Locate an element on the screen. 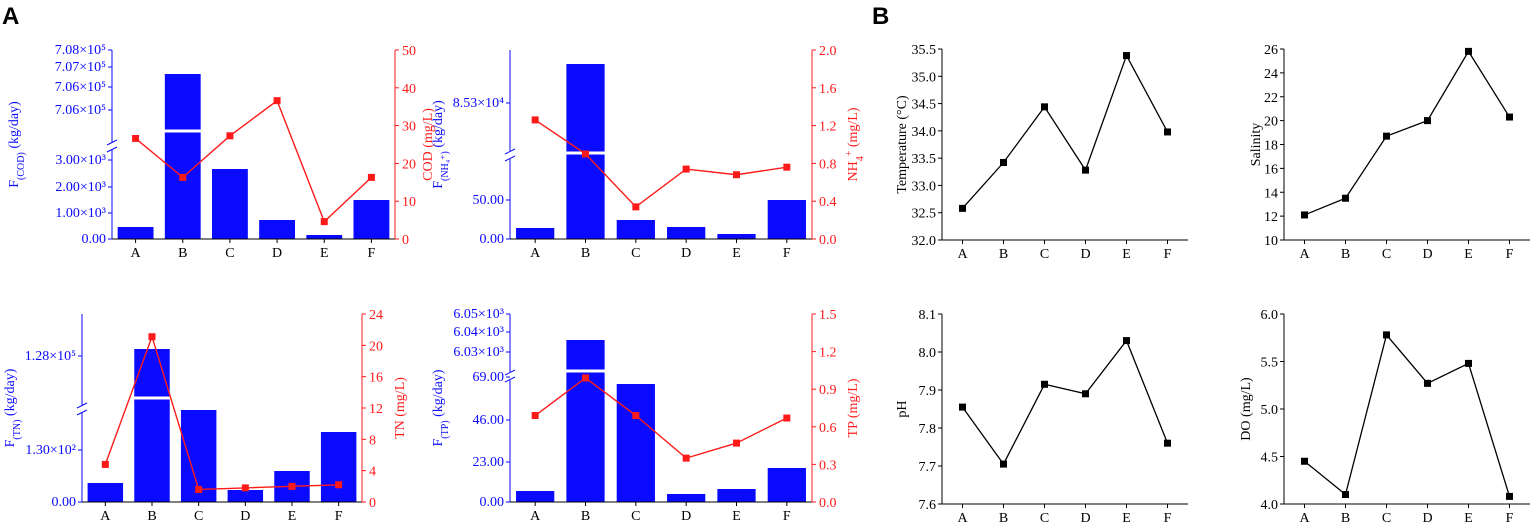 This screenshot has width=1535, height=523. tn-right-tick-label: 16 is located at coordinates (376, 378).